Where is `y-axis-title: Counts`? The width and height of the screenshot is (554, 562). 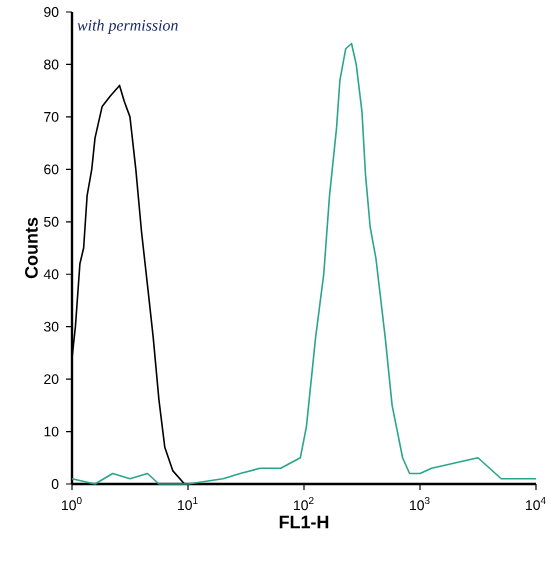 y-axis-title: Counts is located at coordinates (31, 248).